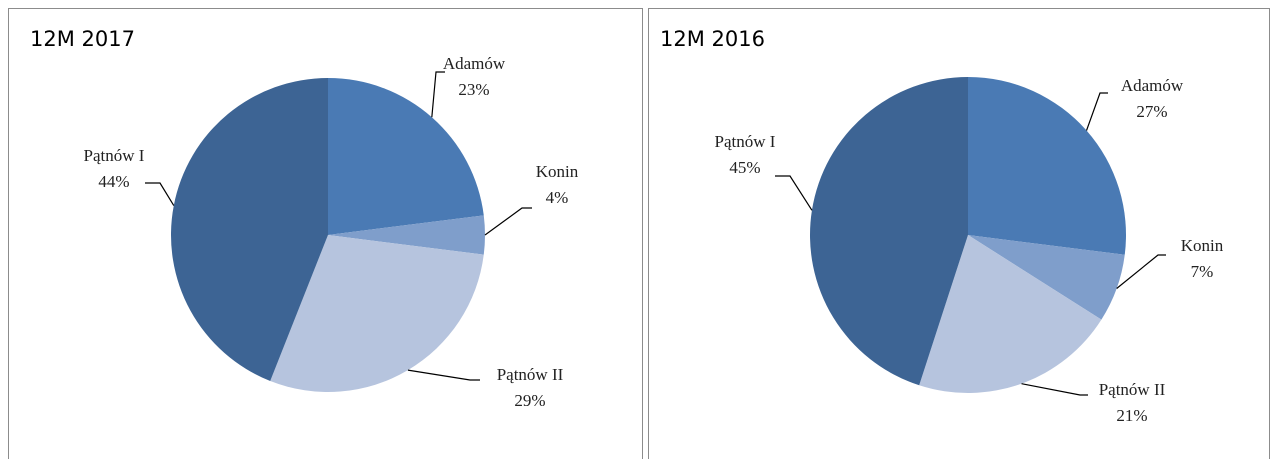 This screenshot has height=459, width=1271. What do you see at coordinates (113, 181) in the screenshot?
I see `data-label-value: 44%` at bounding box center [113, 181].